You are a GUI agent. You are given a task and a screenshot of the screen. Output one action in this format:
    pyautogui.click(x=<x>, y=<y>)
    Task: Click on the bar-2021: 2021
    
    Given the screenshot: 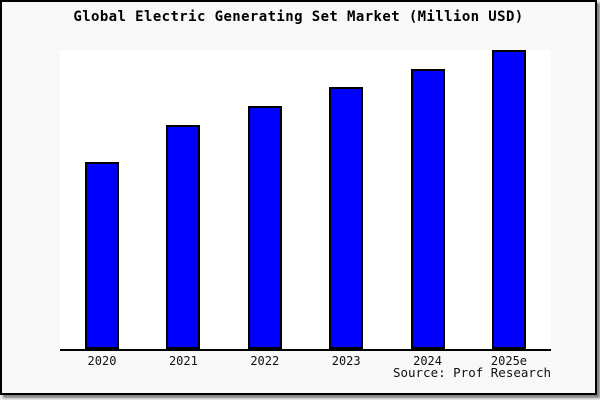 What is the action you would take?
    pyautogui.click(x=183, y=246)
    